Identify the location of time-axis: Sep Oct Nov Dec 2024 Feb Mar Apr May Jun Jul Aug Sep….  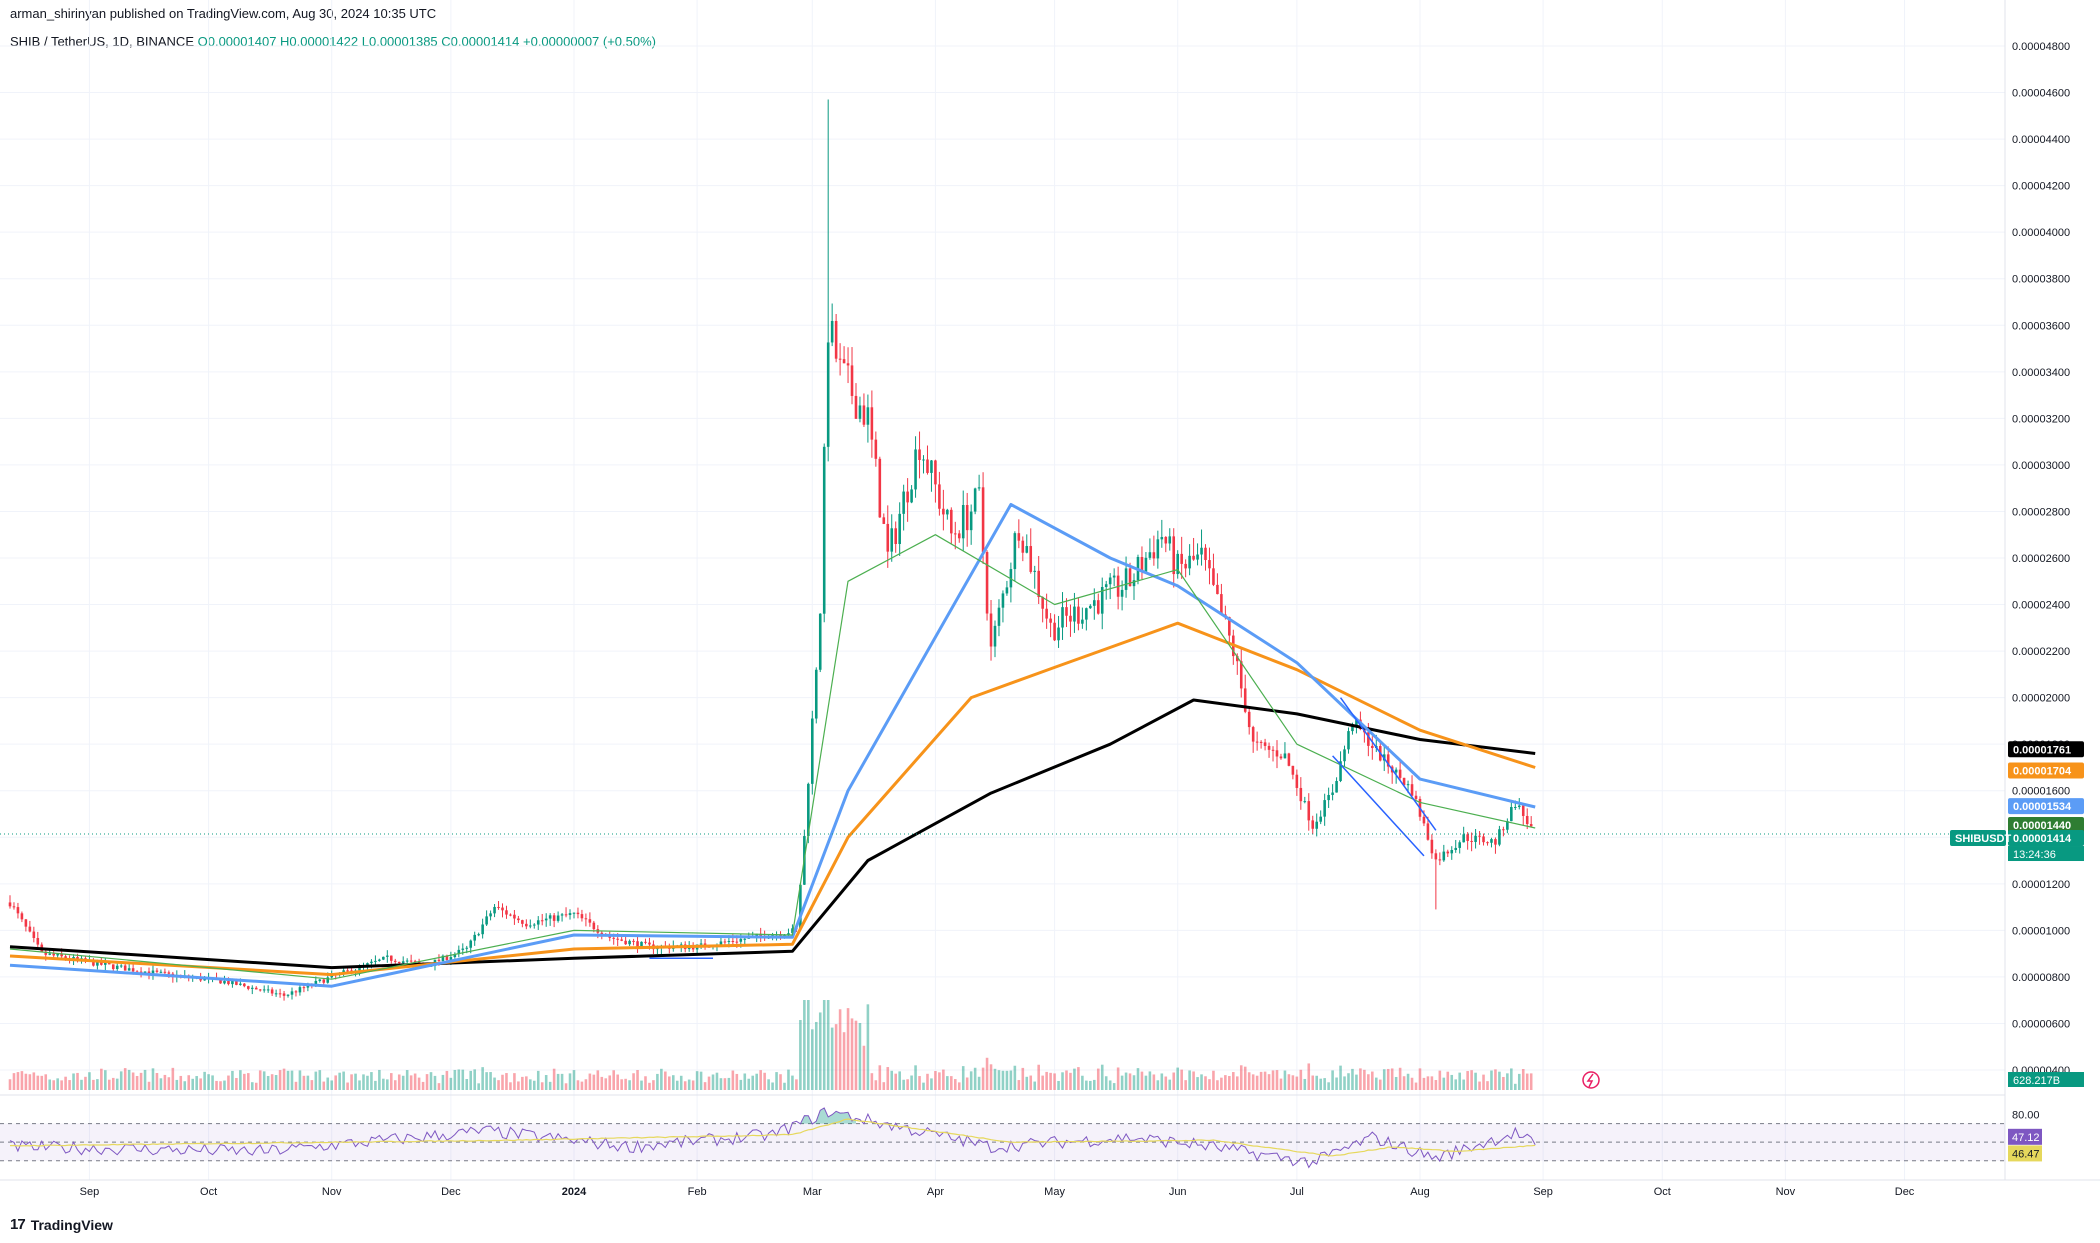
(997, 1192).